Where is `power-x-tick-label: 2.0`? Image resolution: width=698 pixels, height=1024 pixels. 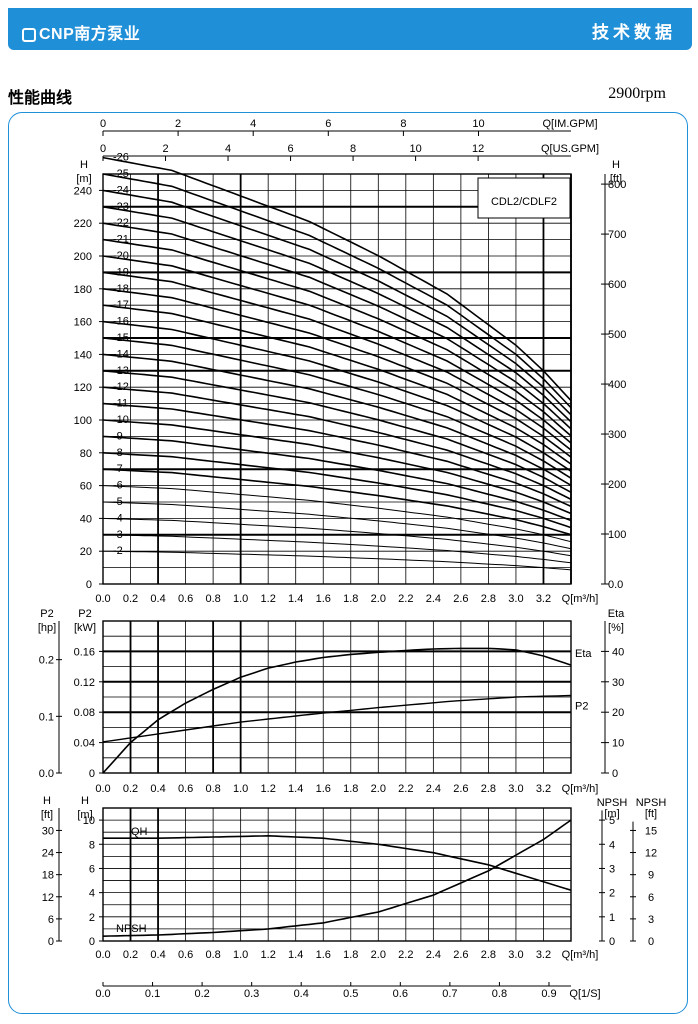 power-x-tick-label: 2.0 is located at coordinates (378, 789).